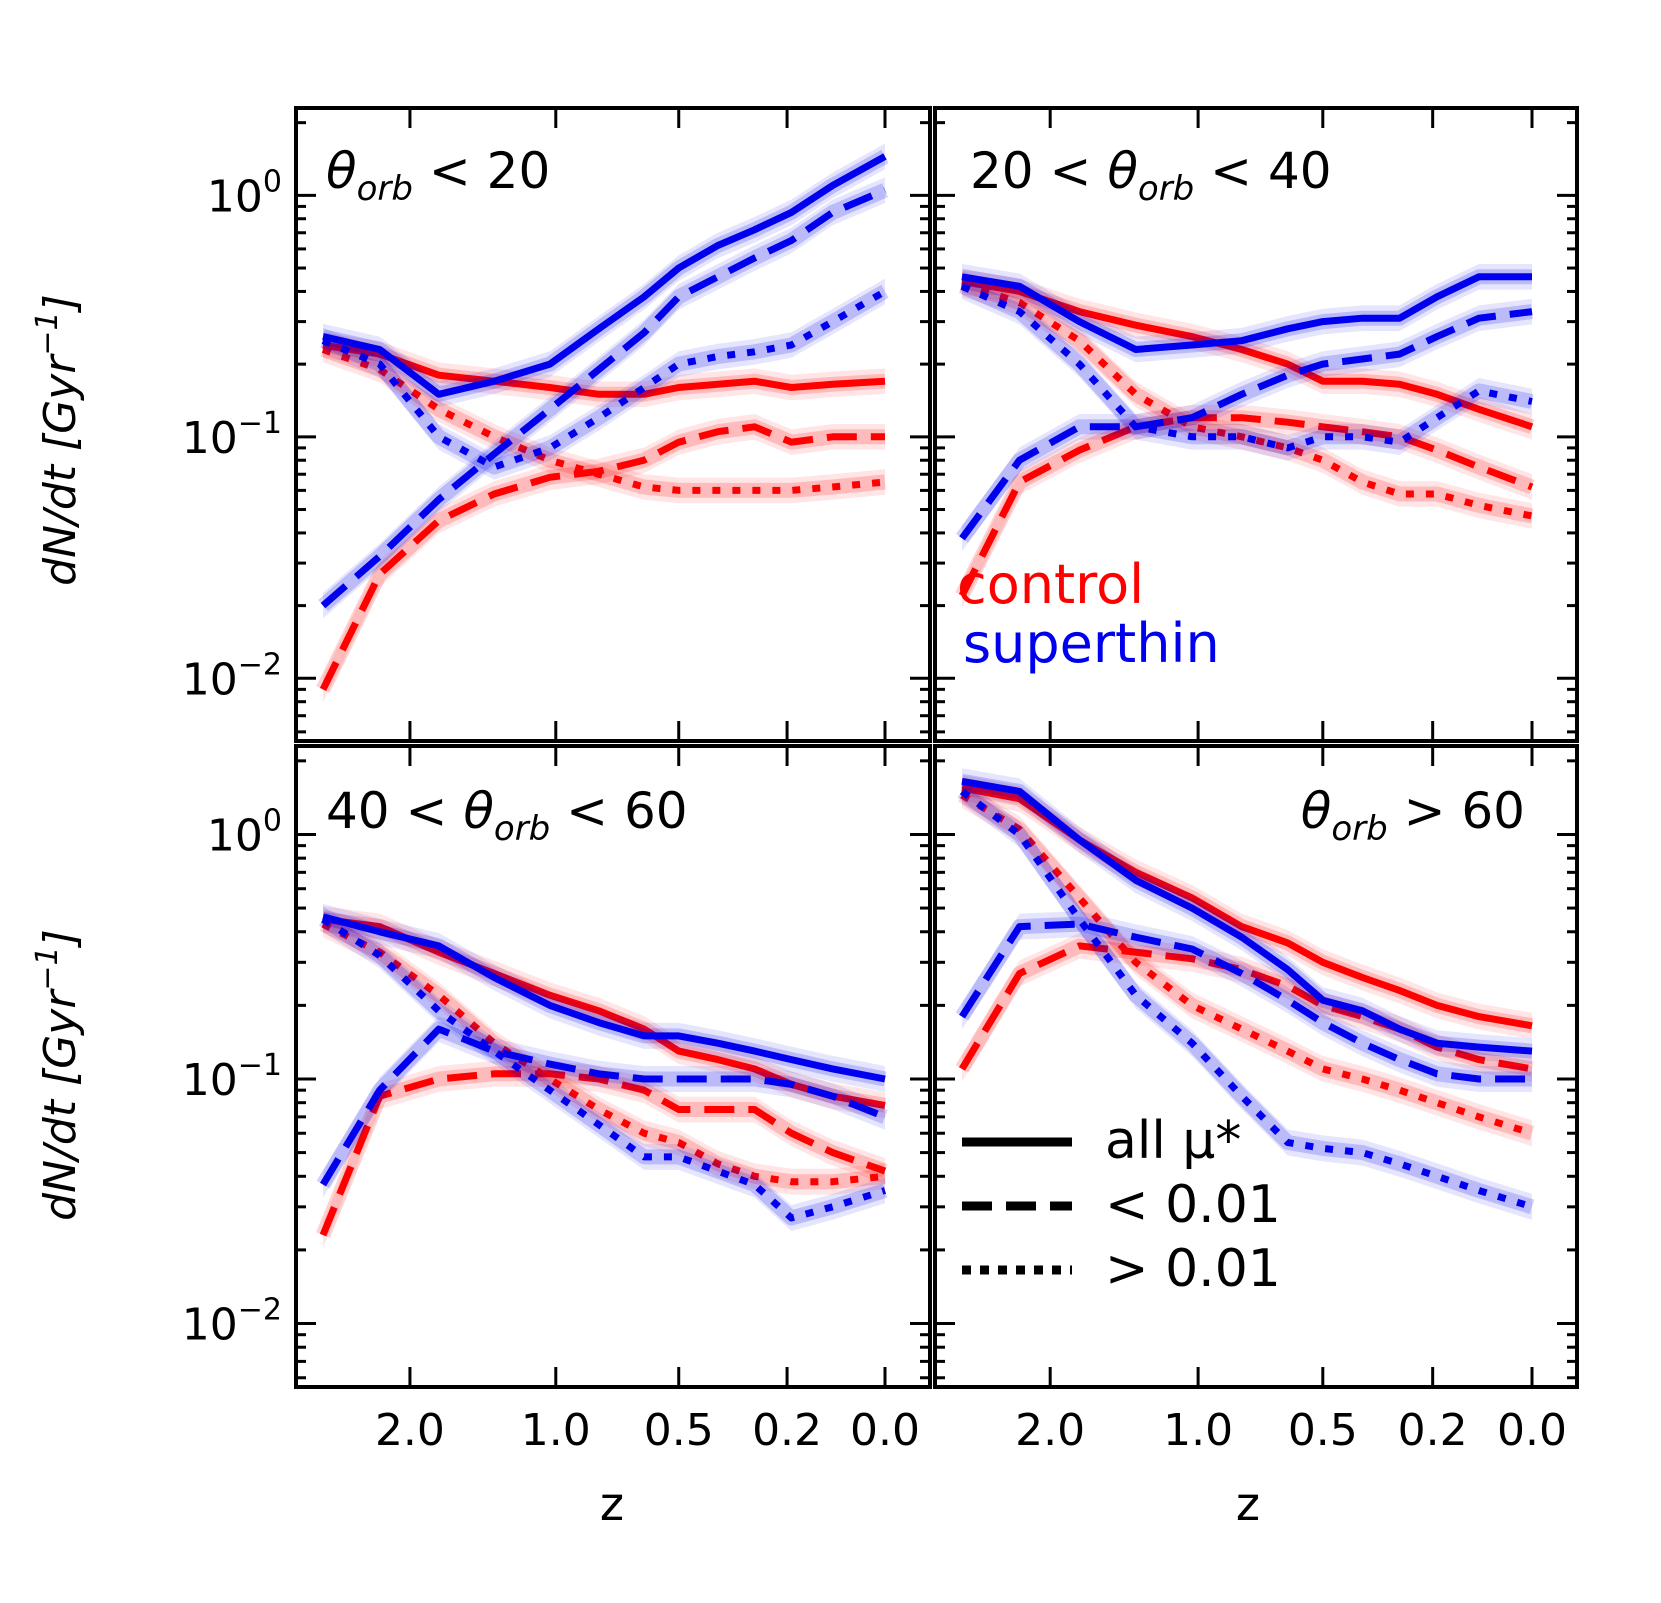  I want to click on x-axis-label-left: z, so click(612, 1504).